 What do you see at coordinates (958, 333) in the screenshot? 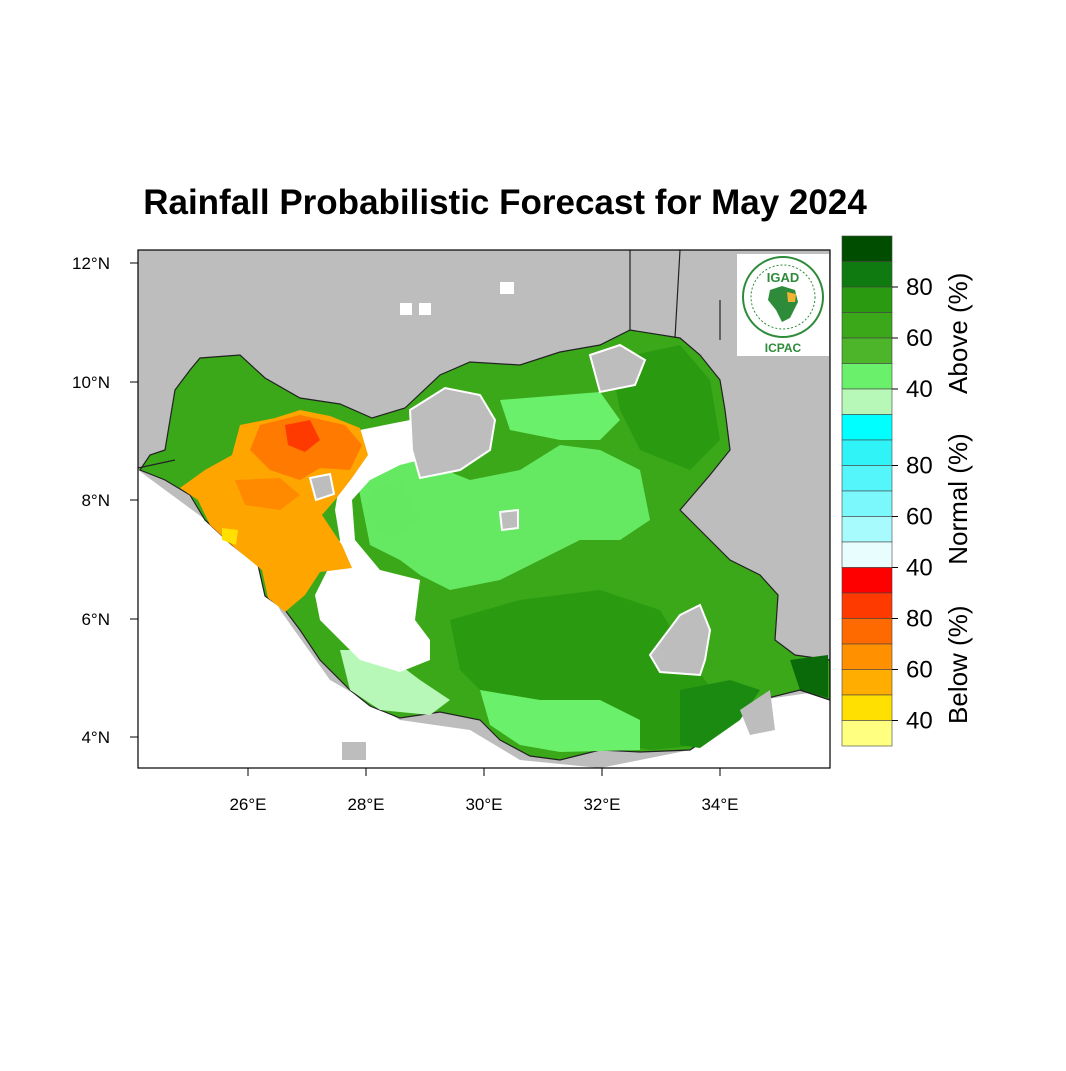
I see `colorbar-group-label: Above (%)` at bounding box center [958, 333].